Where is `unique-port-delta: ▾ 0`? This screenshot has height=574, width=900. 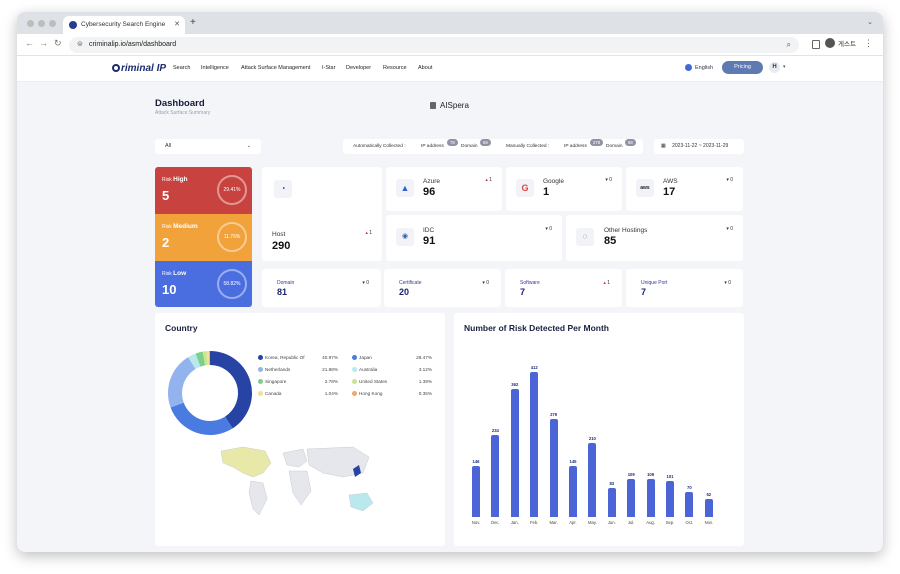
unique-port-delta: ▾ 0 is located at coordinates (727, 283).